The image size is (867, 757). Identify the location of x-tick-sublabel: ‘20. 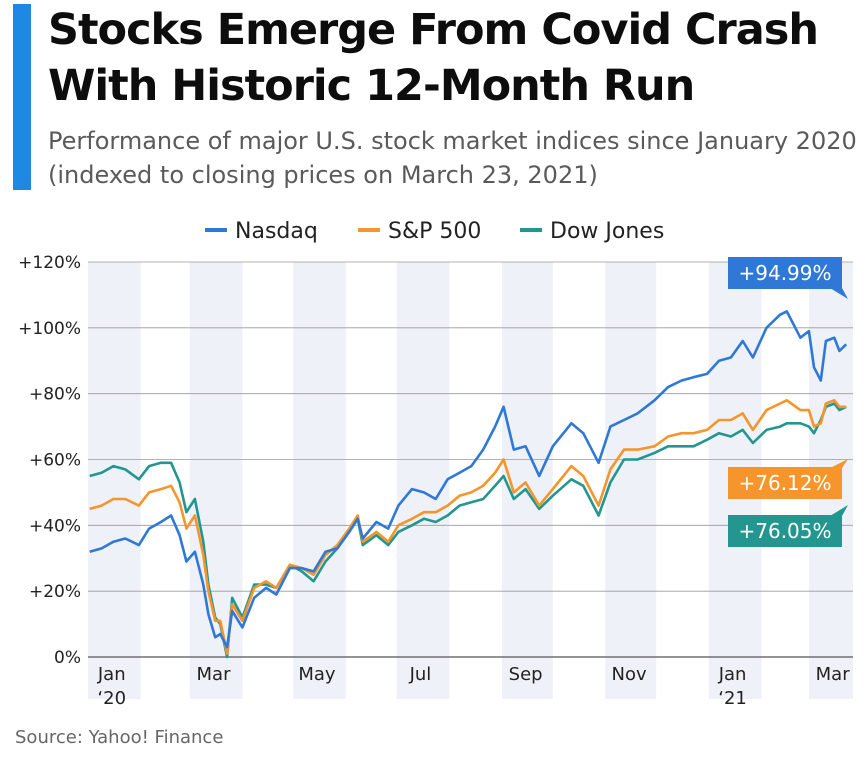
(111, 698).